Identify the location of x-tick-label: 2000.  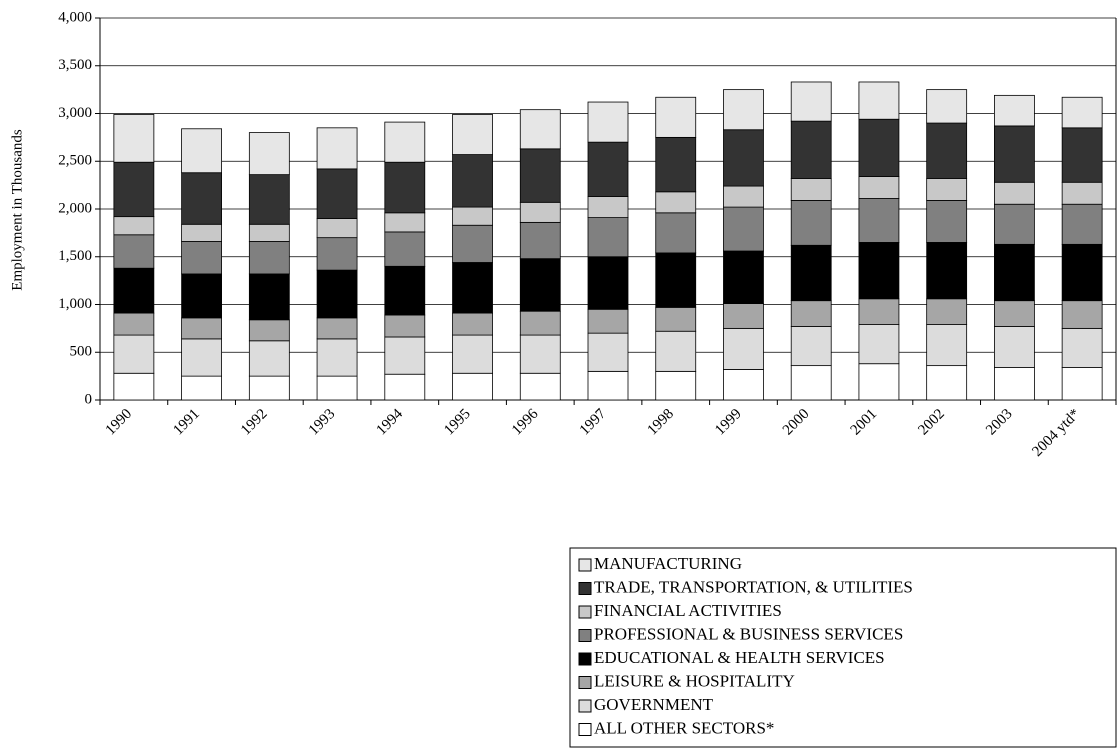
(796, 422).